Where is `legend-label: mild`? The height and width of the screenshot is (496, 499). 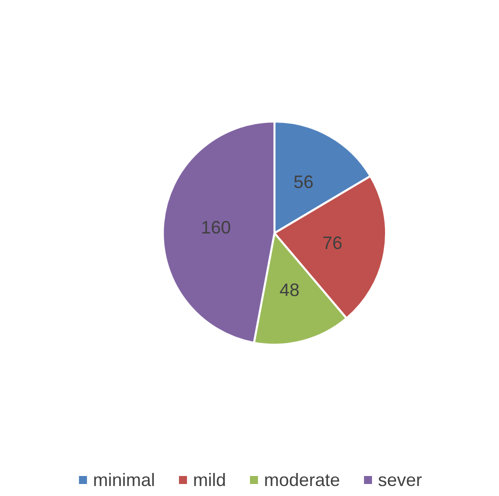
legend-label: mild is located at coordinates (209, 480).